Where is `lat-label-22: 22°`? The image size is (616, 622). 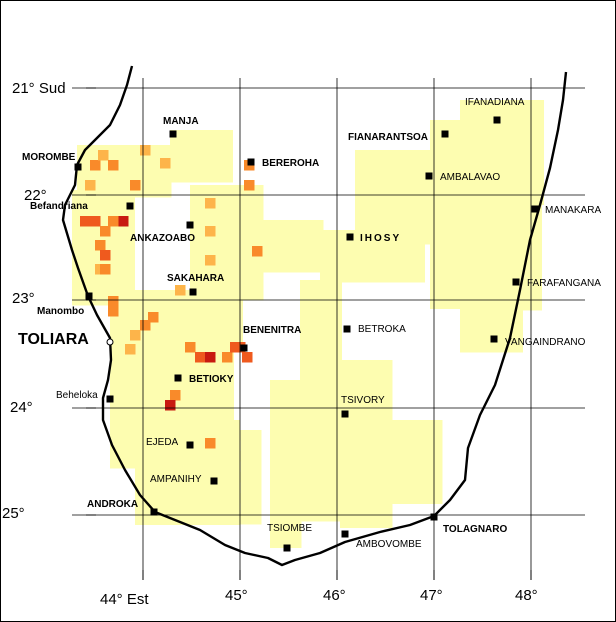
lat-label-22: 22° is located at coordinates (35, 195).